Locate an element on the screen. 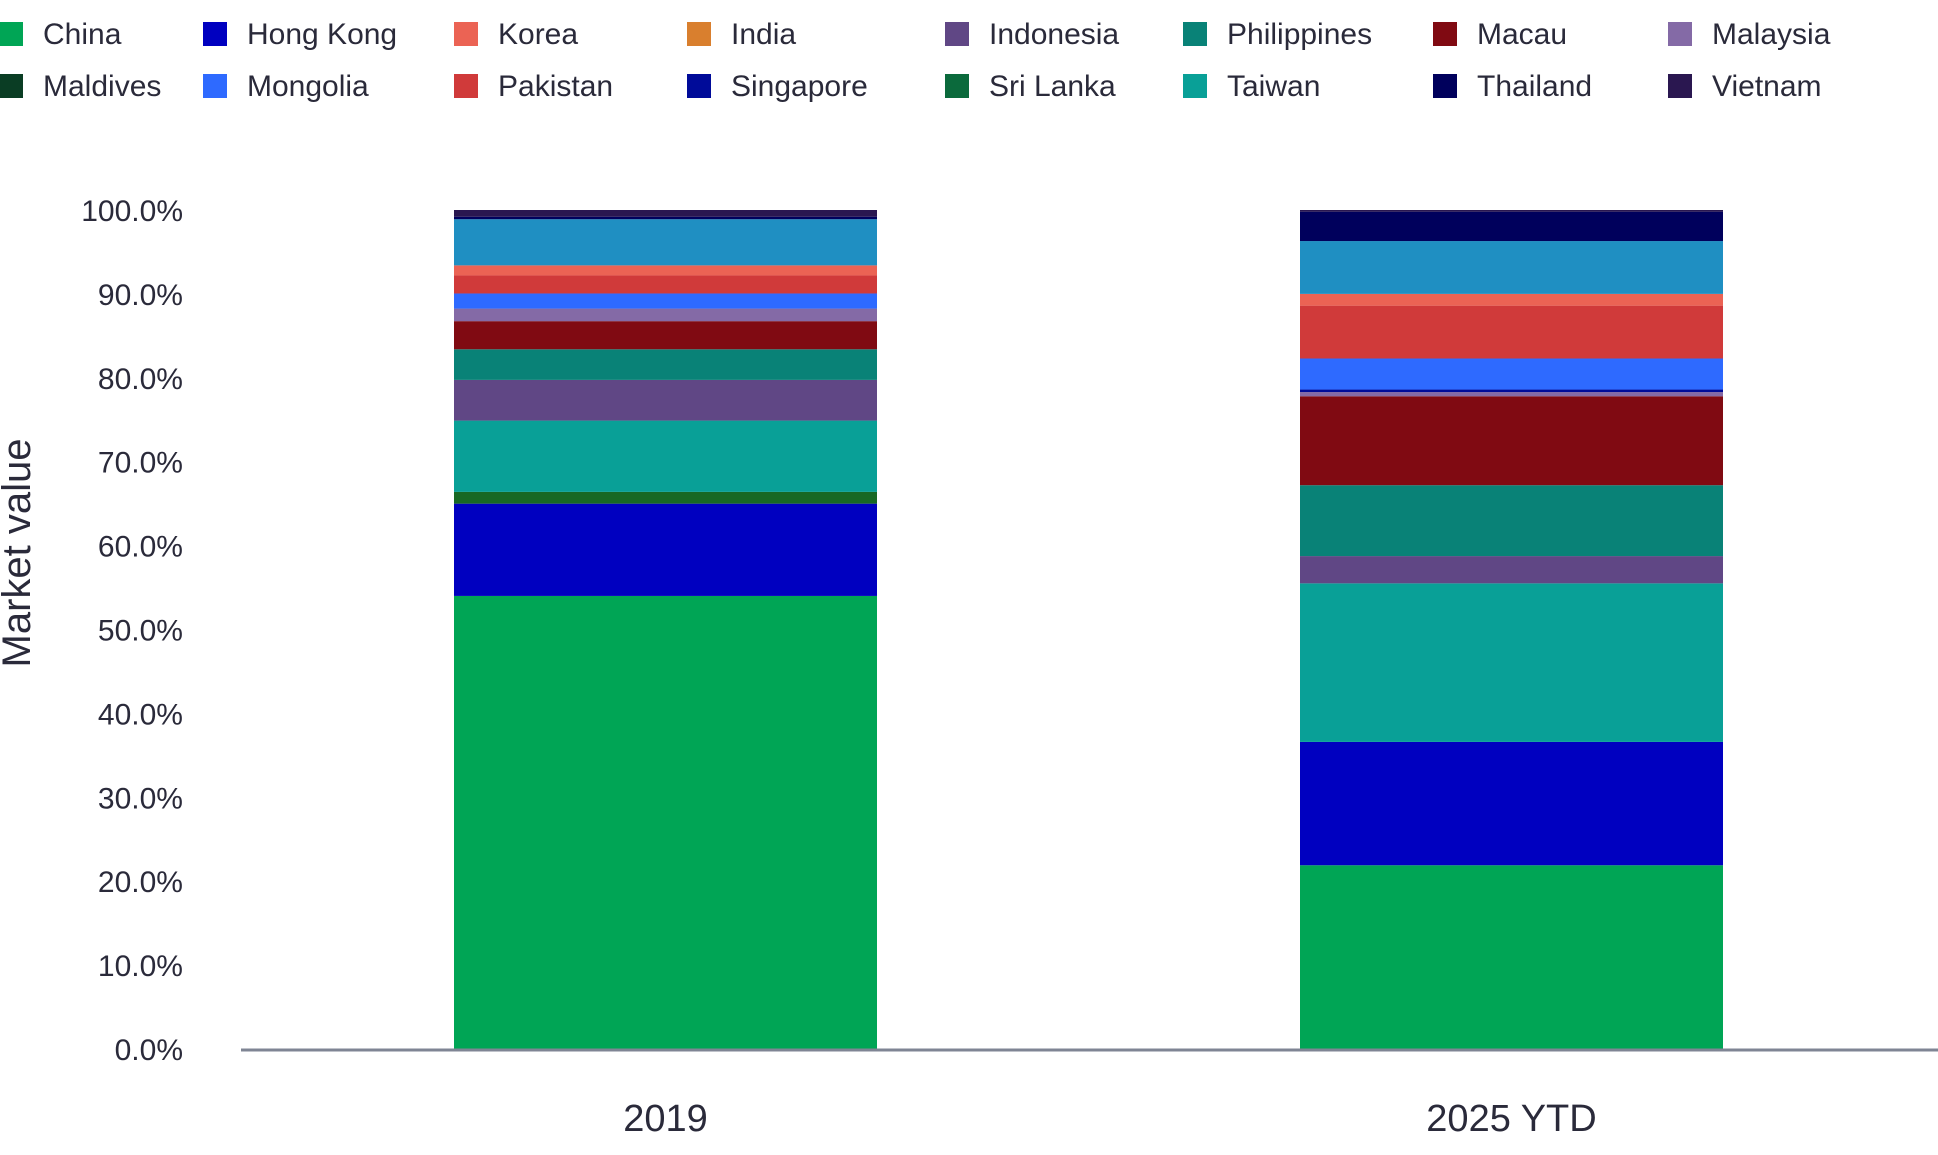  legend-item: Philippines is located at coordinates (1277, 34).